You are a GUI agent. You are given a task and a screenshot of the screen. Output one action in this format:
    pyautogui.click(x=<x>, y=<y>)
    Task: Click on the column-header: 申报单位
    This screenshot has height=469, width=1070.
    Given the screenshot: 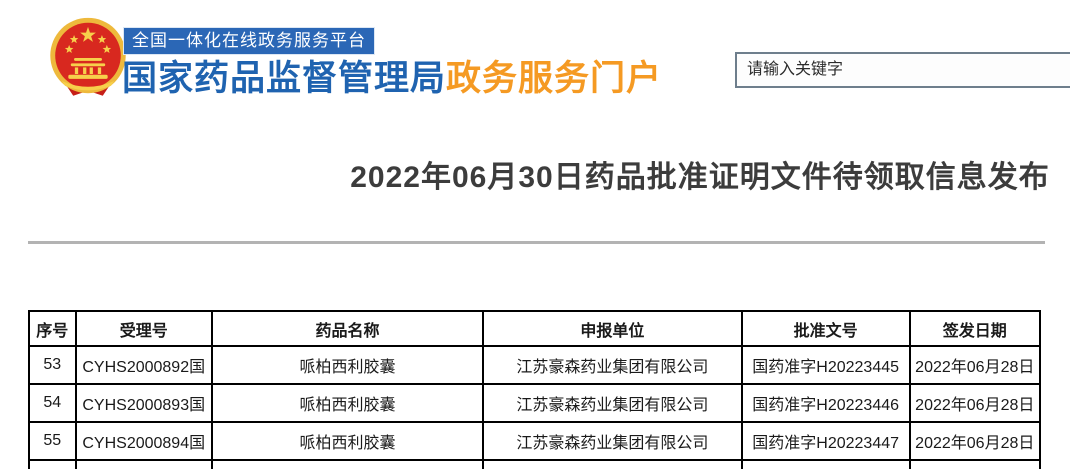 What is the action you would take?
    pyautogui.click(x=612, y=328)
    